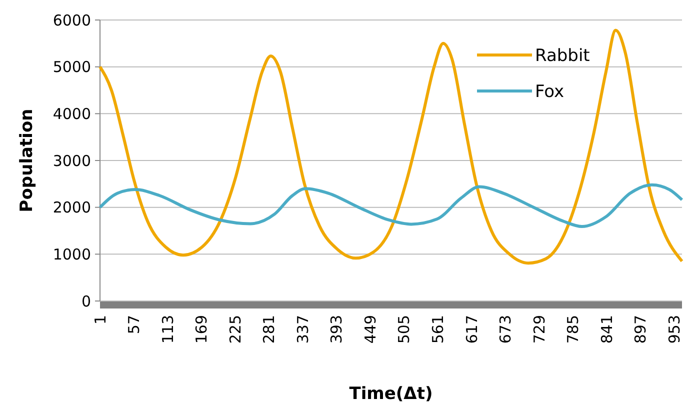 The height and width of the screenshot is (409, 690). Describe the element at coordinates (404, 329) in the screenshot. I see `x-tick-label: 505` at that location.